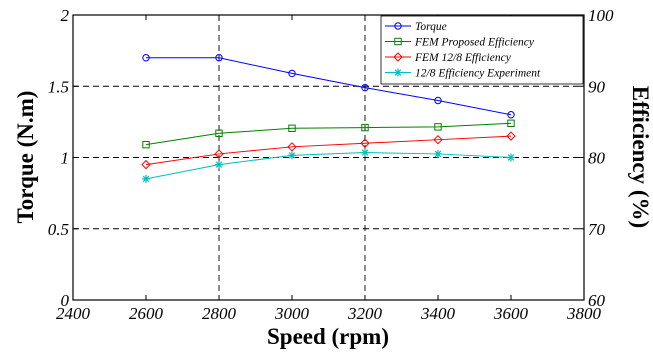 The image size is (653, 355). What do you see at coordinates (584, 313) in the screenshot?
I see `x-tick-label: 3800` at bounding box center [584, 313].